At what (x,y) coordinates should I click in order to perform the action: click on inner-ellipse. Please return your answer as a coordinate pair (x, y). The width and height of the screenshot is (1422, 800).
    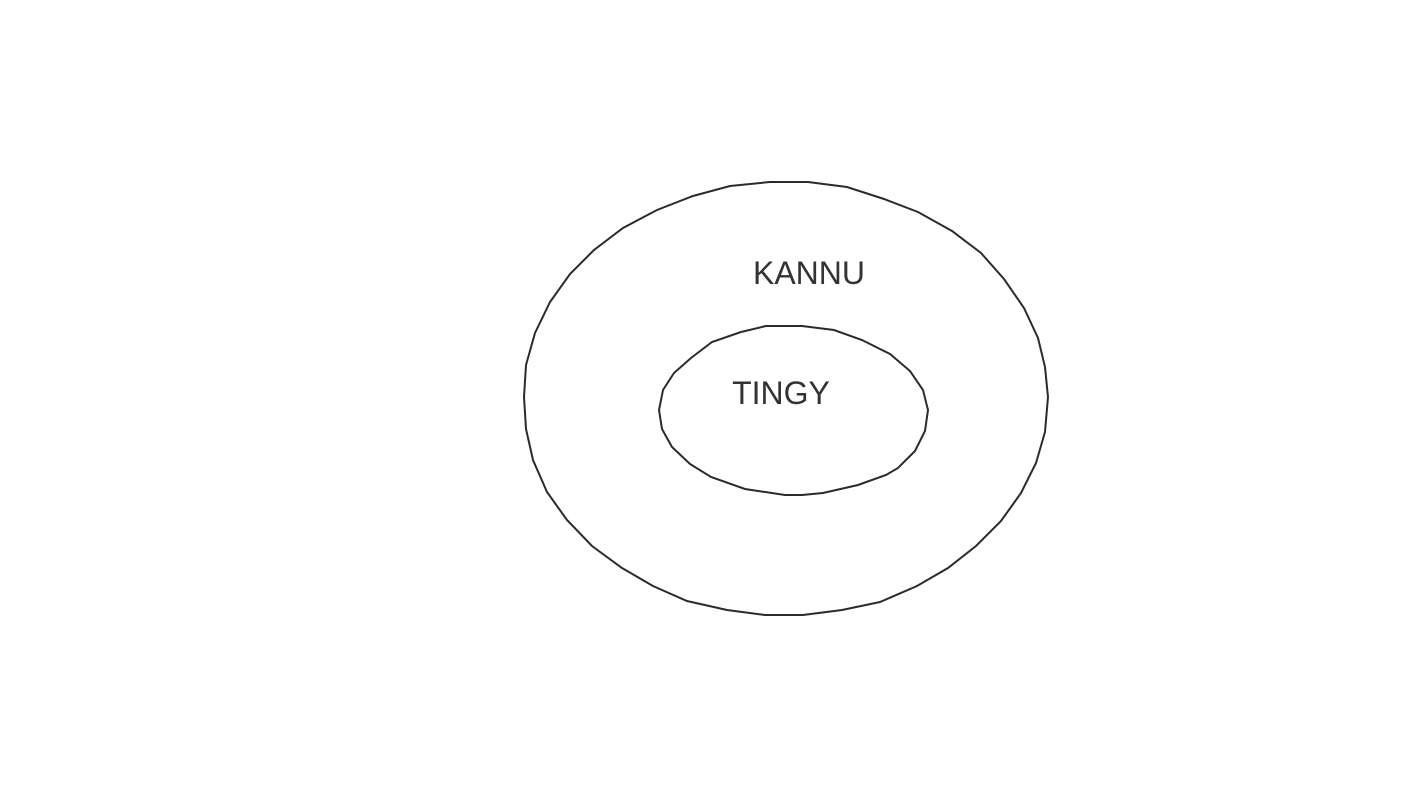
    Looking at the image, I should click on (793, 410).